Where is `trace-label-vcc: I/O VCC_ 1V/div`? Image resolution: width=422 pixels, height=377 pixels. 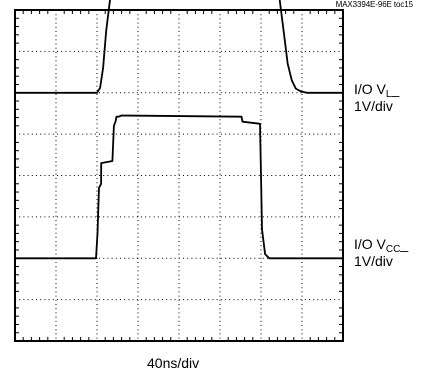 trace-label-vcc: I/O VCC_ 1V/div is located at coordinates (381, 253).